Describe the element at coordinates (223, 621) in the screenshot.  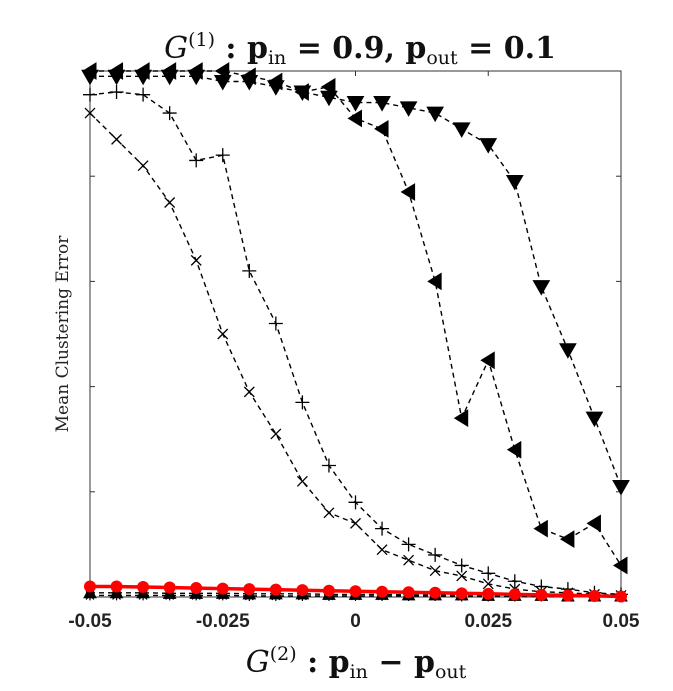
I see `x-tick-label: -0.025` at that location.